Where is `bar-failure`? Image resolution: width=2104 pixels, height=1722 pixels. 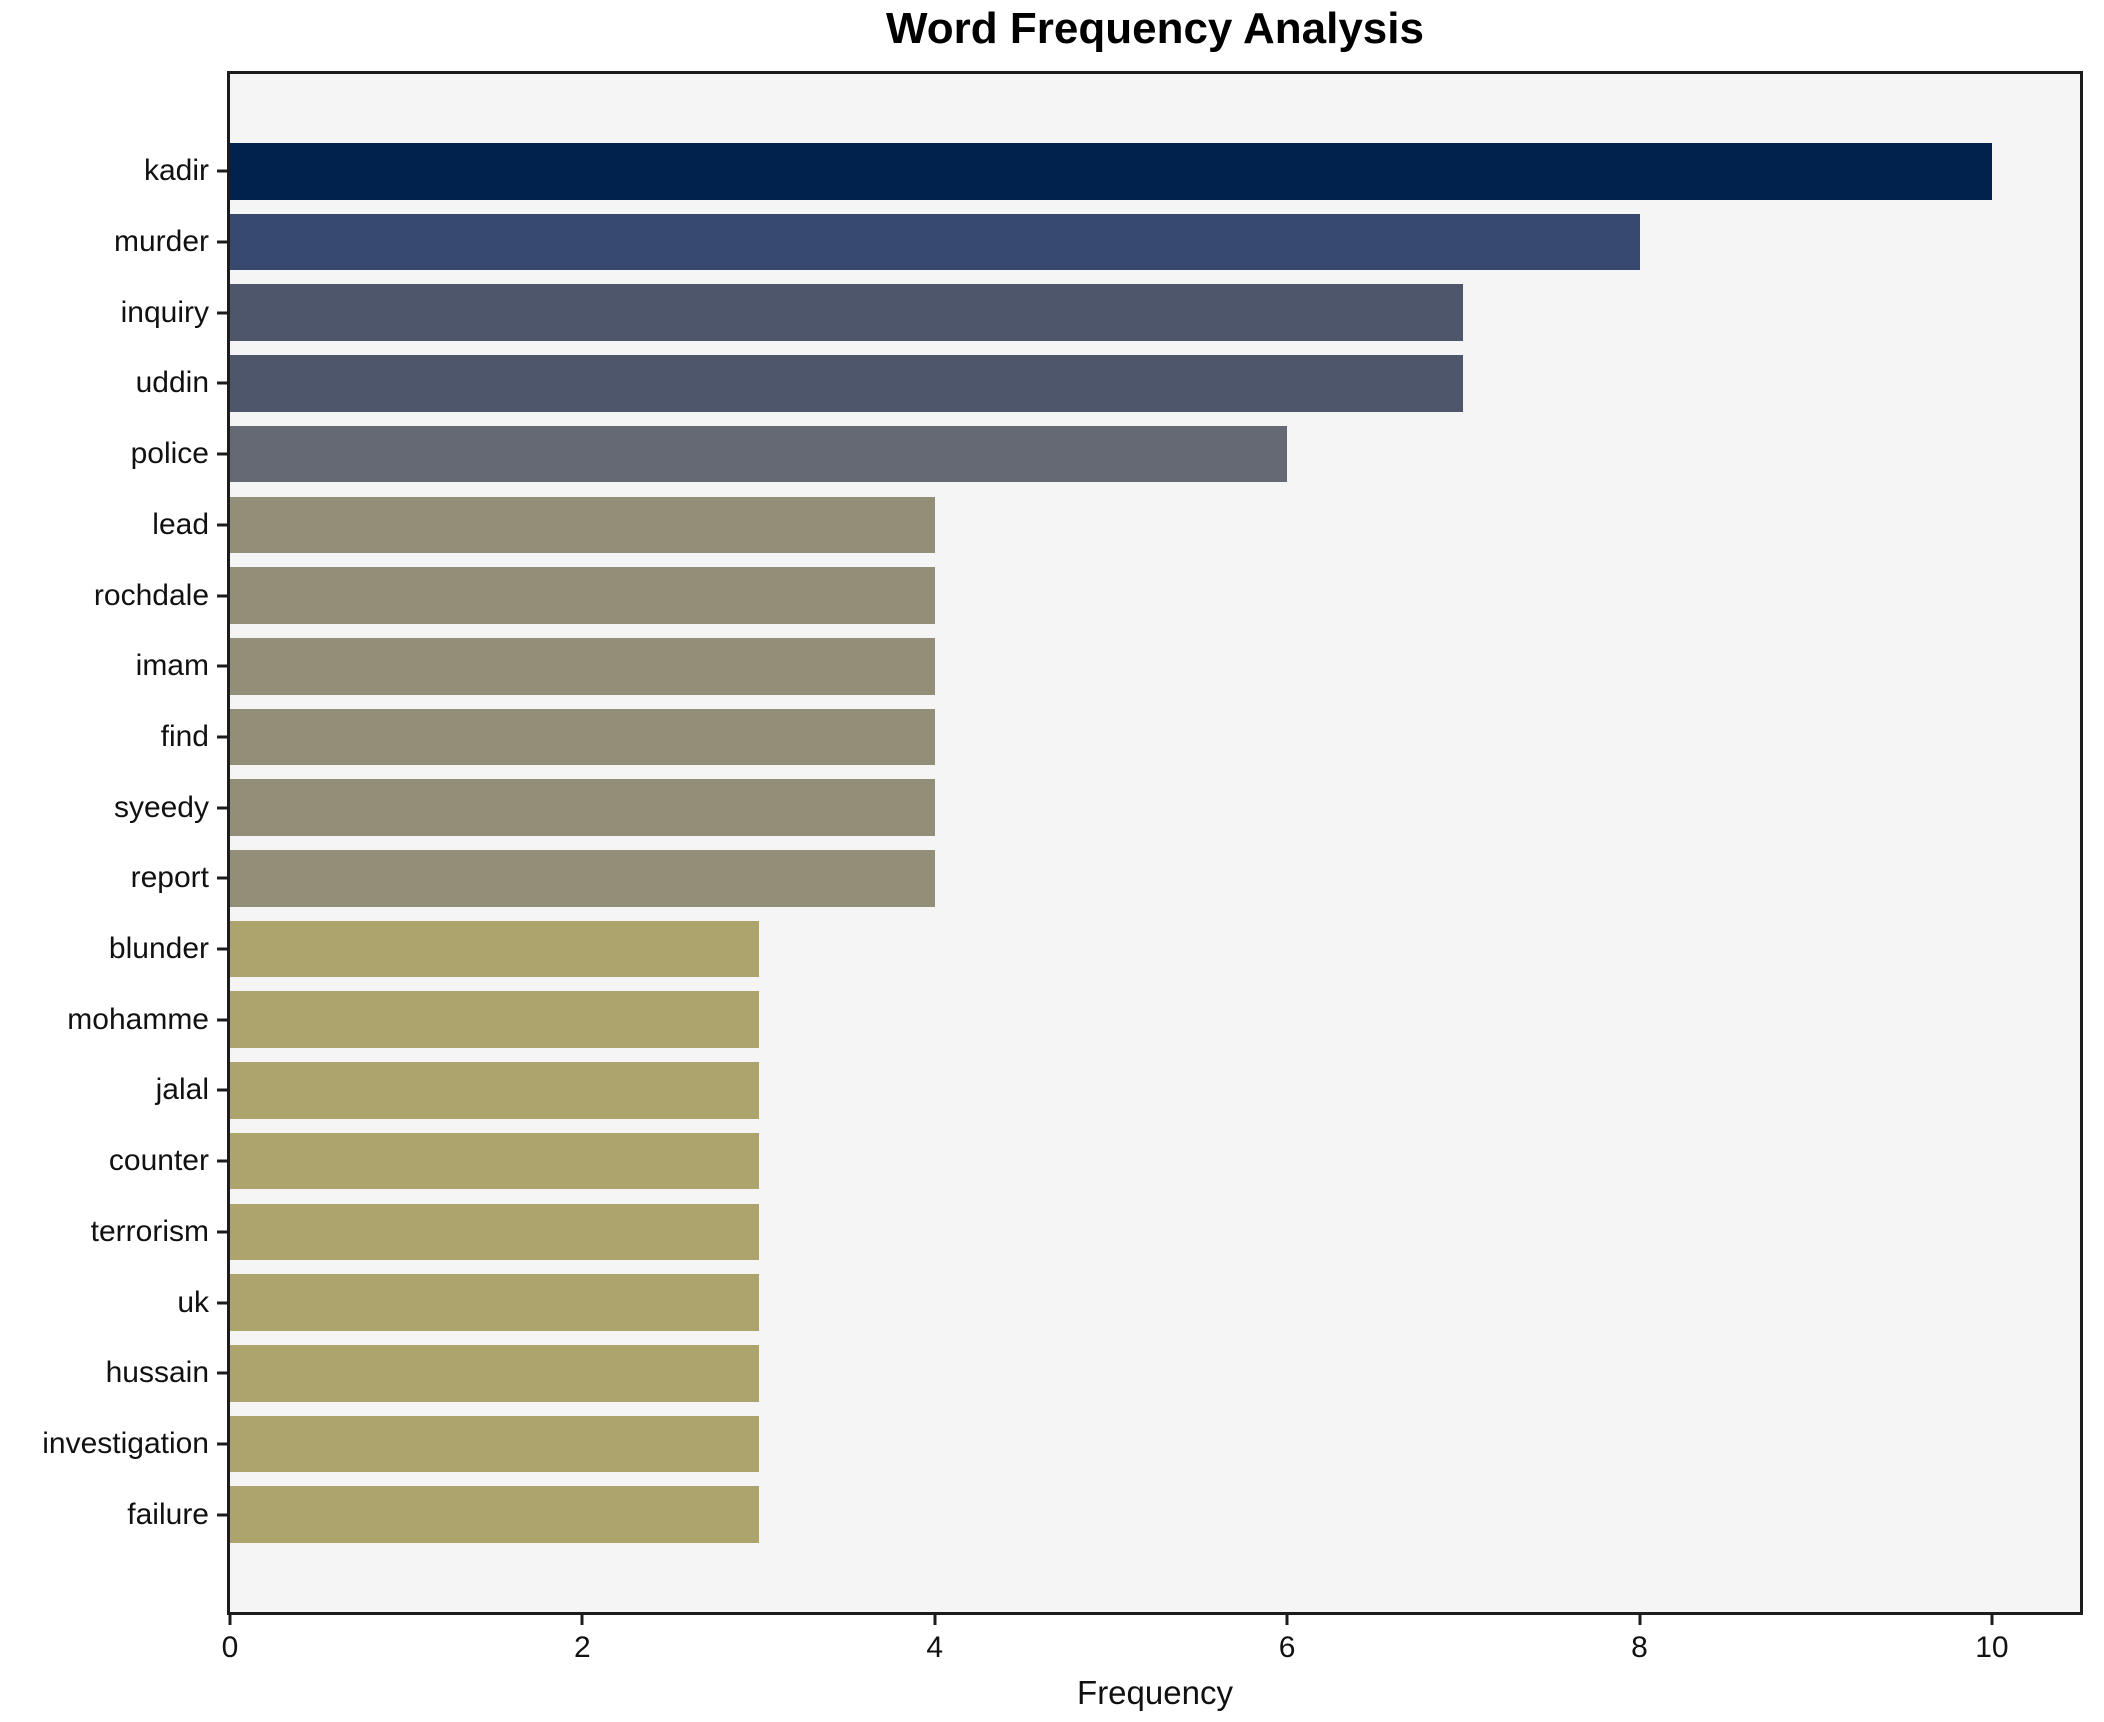 bar-failure is located at coordinates (494, 1514).